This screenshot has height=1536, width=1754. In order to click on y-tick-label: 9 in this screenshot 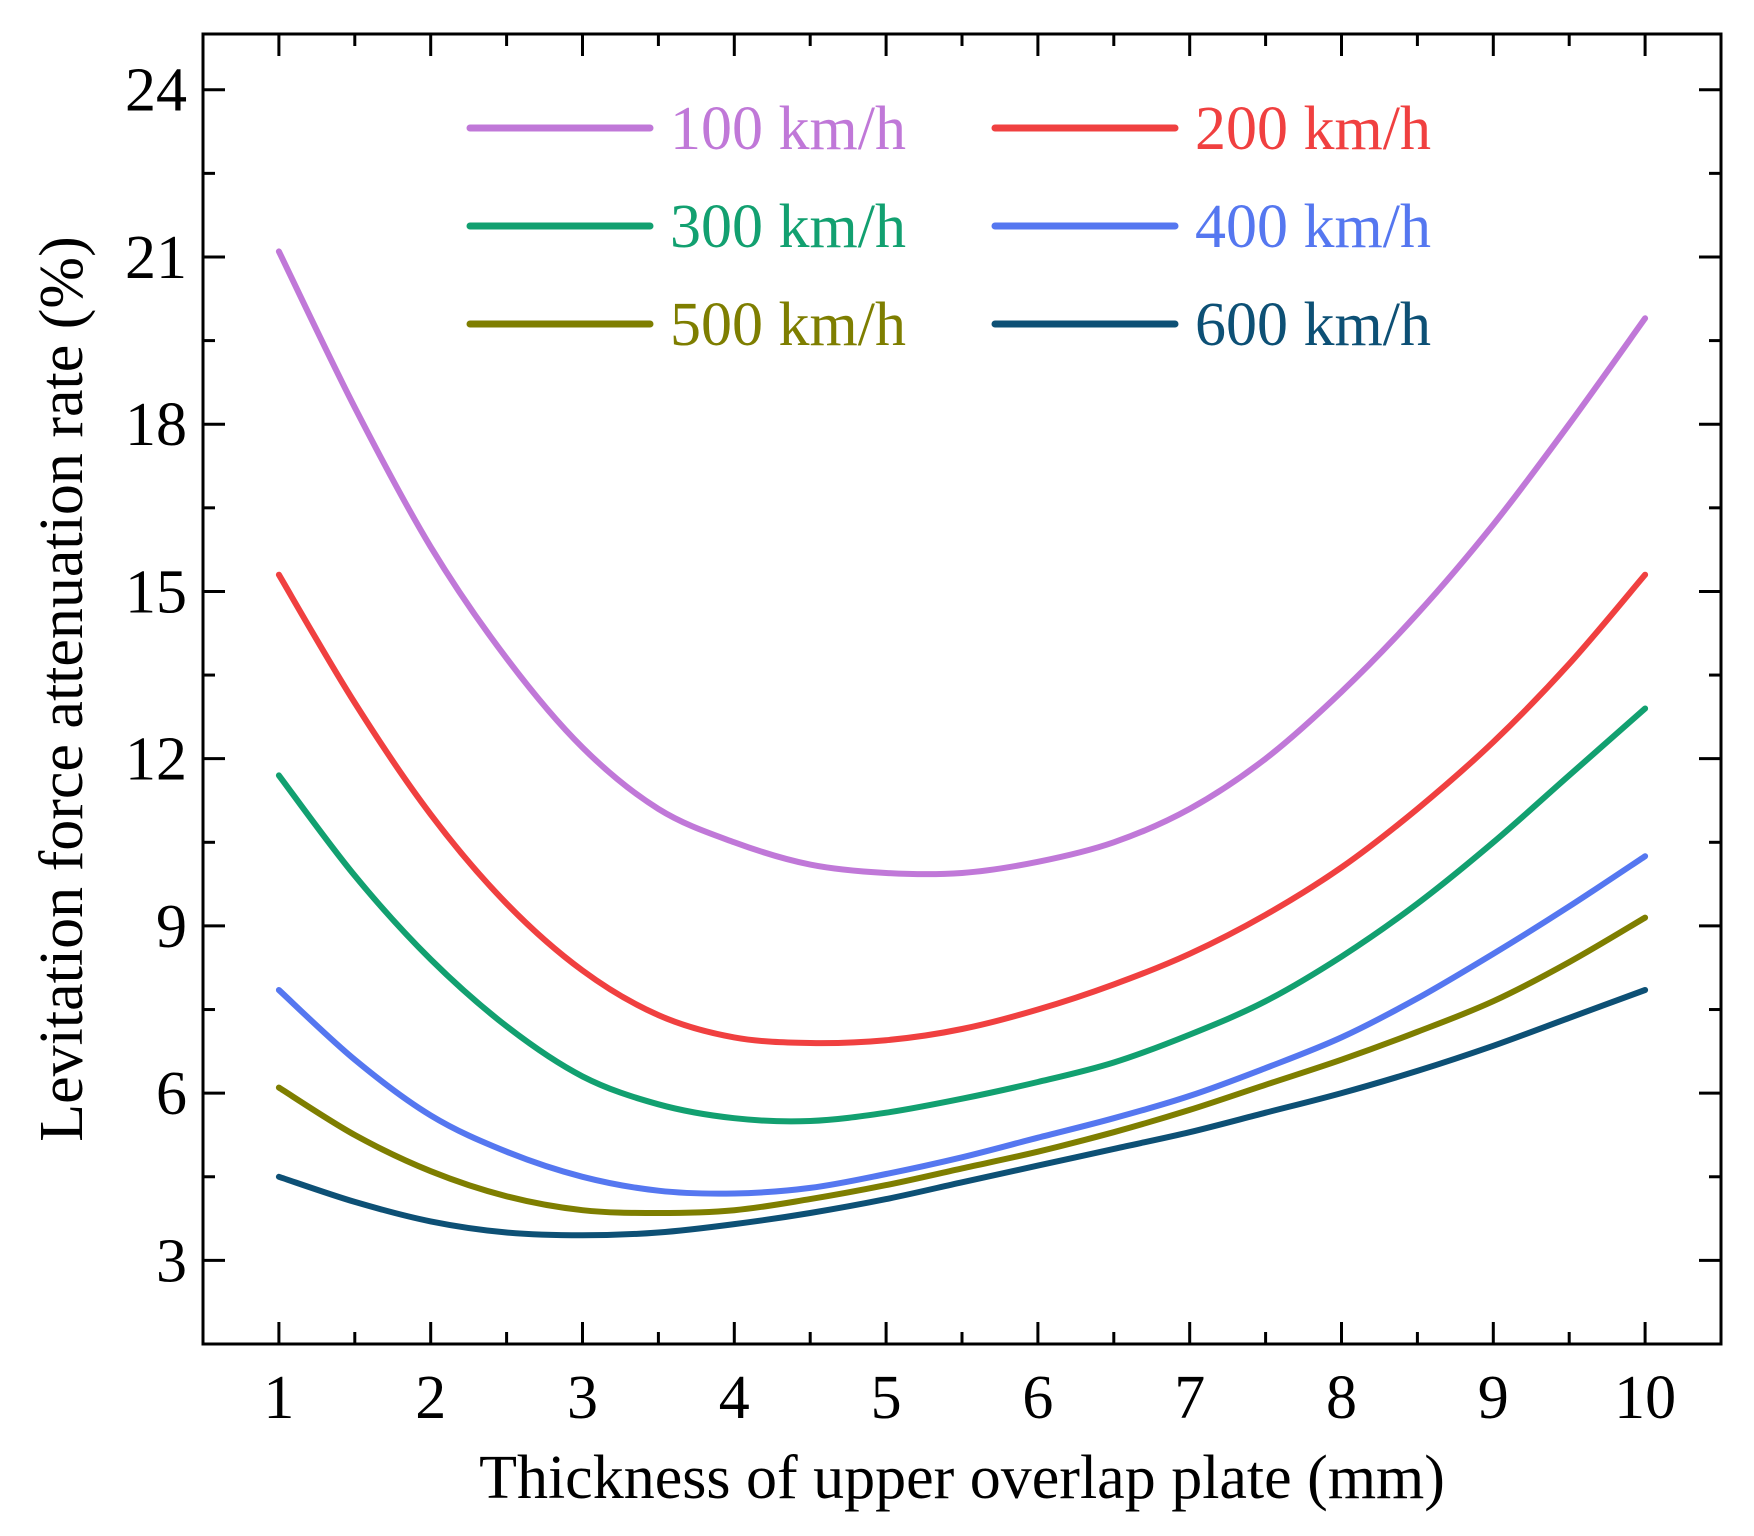, I will do `click(171, 927)`.